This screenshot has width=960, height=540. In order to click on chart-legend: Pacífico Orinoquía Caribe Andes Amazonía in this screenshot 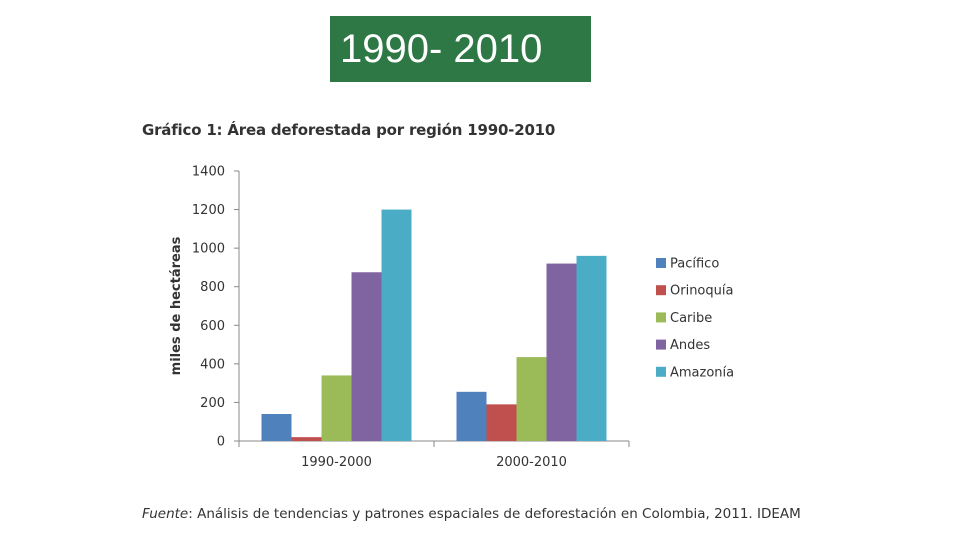, I will do `click(695, 318)`.